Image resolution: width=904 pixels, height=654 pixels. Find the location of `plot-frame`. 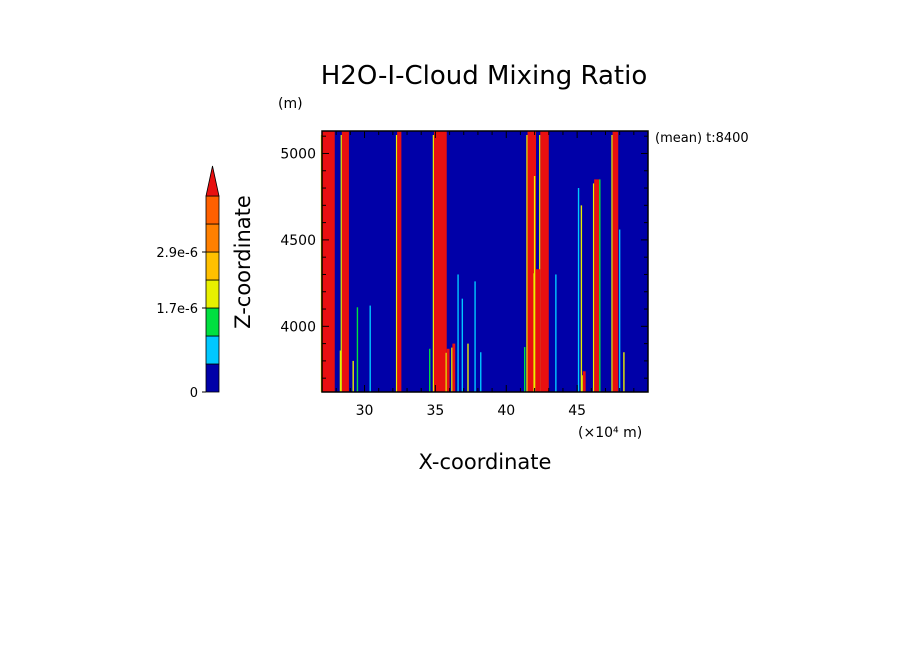

plot-frame is located at coordinates (485, 261).